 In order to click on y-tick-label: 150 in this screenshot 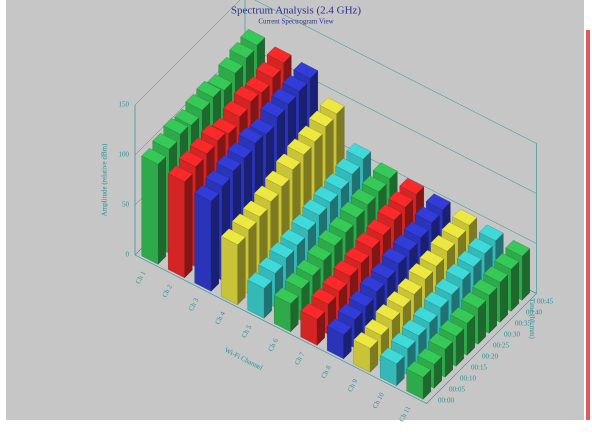, I will do `click(124, 105)`.